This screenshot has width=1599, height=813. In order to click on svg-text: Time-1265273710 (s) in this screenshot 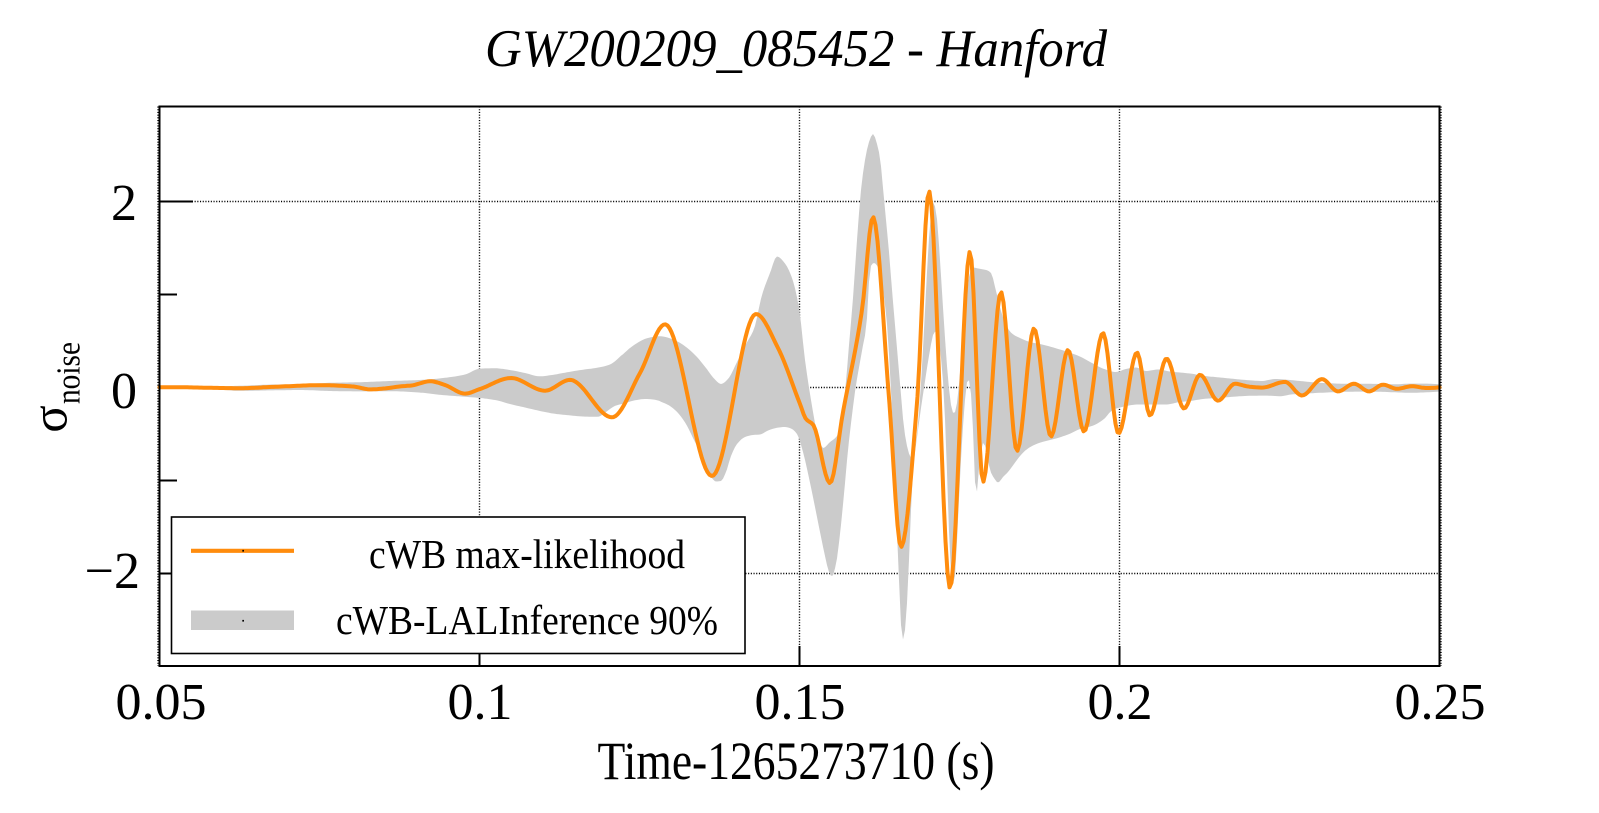, I will do `click(796, 761)`.